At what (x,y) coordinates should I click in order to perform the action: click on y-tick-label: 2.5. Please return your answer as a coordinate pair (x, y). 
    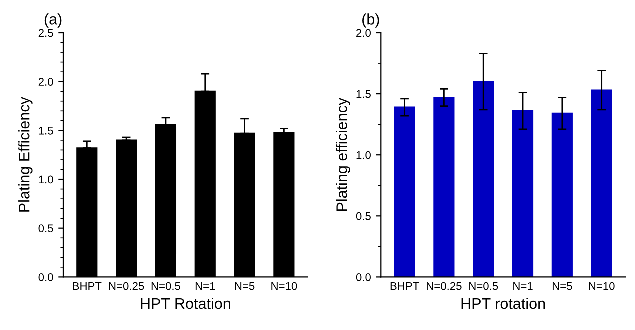
    Looking at the image, I should click on (46, 33).